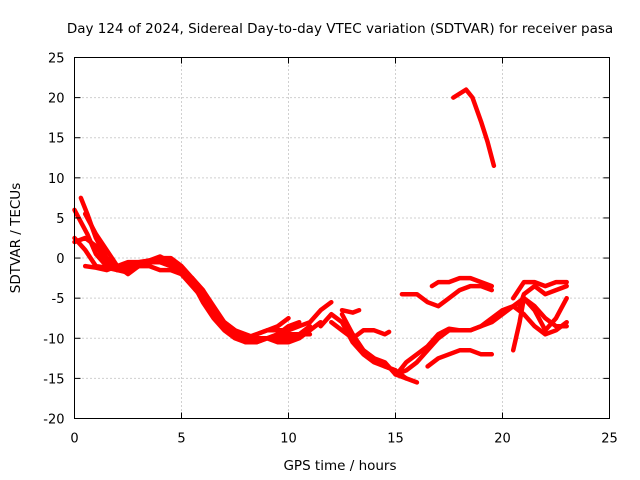 The height and width of the screenshot is (480, 640). What do you see at coordinates (74, 439) in the screenshot?
I see `x-tick-label: 0` at bounding box center [74, 439].